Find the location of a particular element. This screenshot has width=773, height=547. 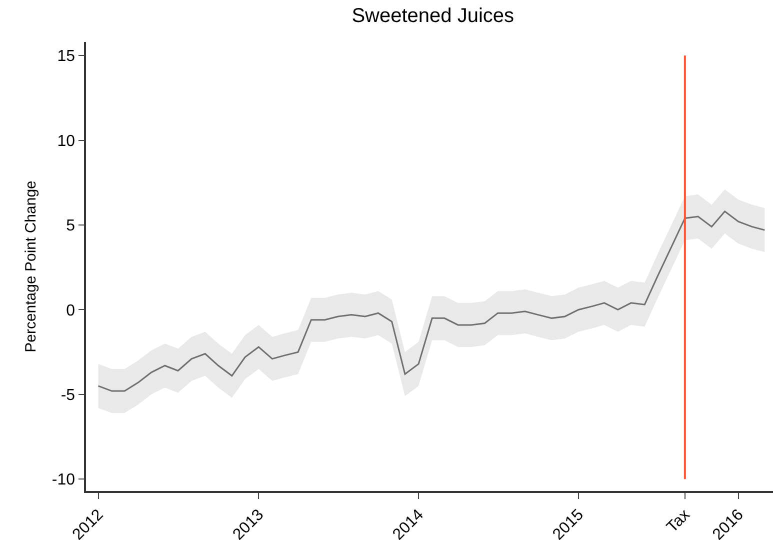

y-tick-label: 0 is located at coordinates (71, 311).